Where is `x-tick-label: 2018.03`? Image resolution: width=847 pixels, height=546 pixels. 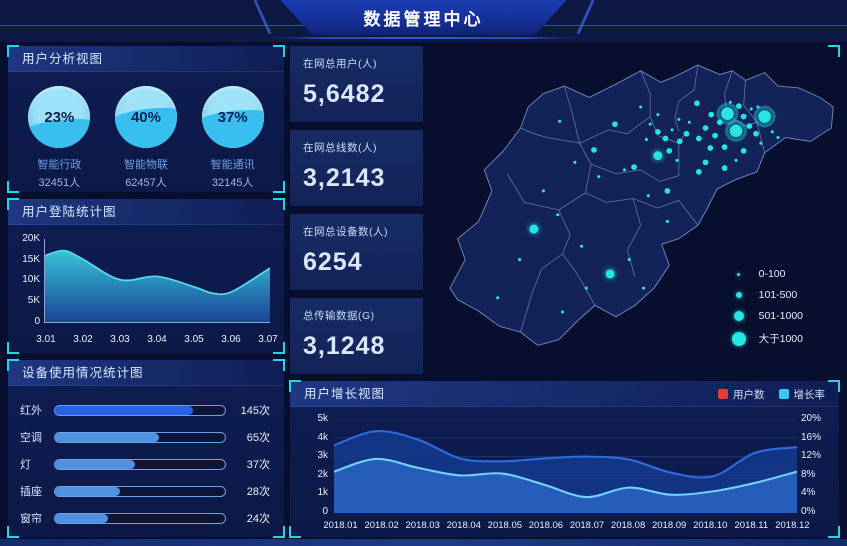
x-tick-label: 2018.03 is located at coordinates (422, 525).